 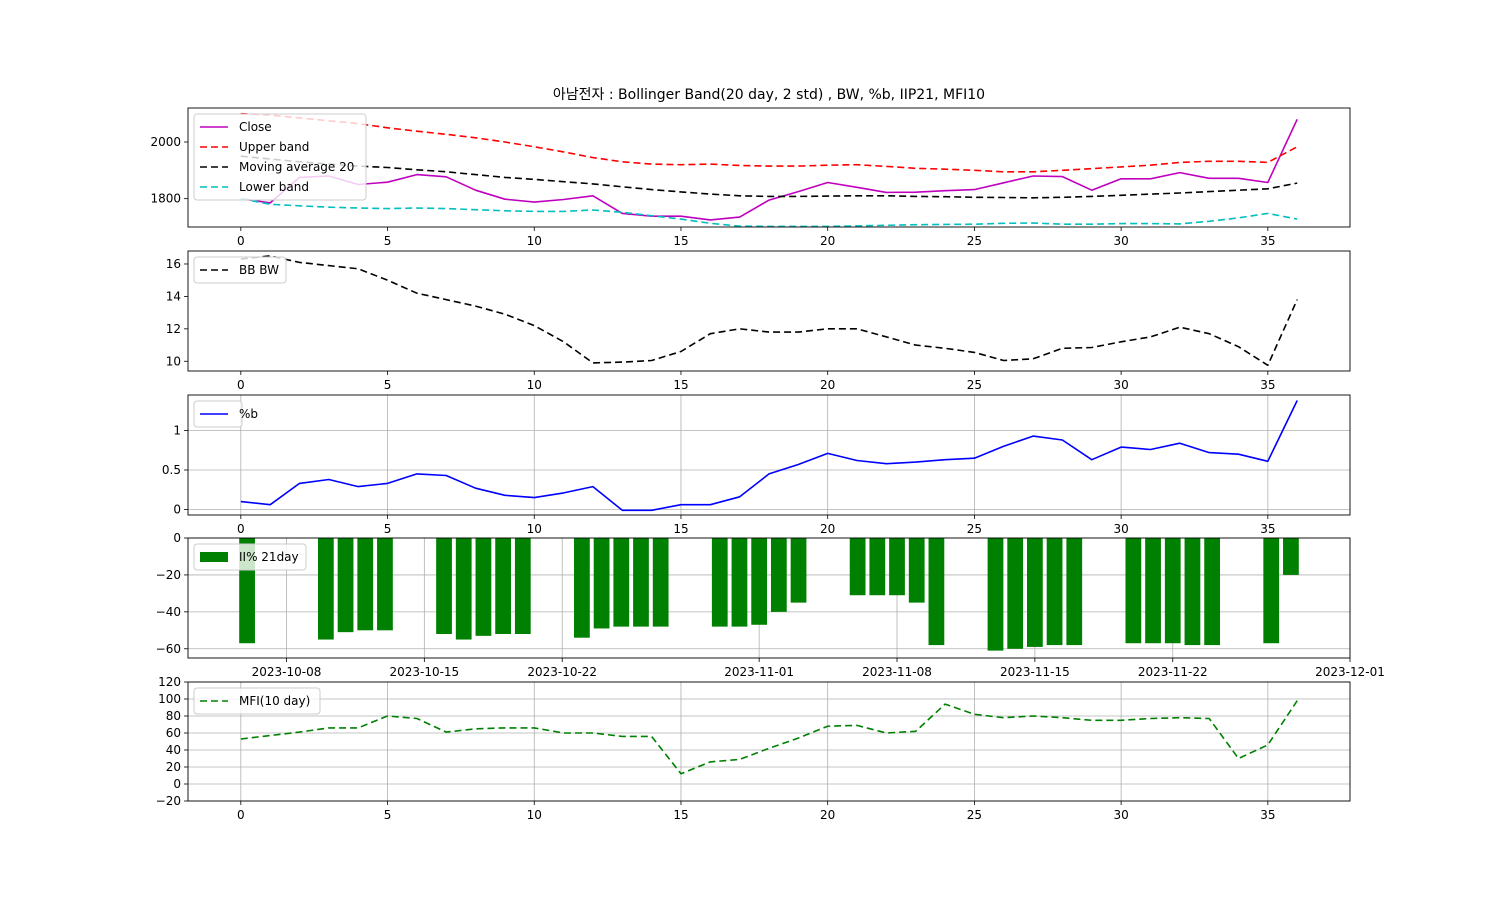 I want to click on x-tick-label: 2023-11-01, so click(x=759, y=672).